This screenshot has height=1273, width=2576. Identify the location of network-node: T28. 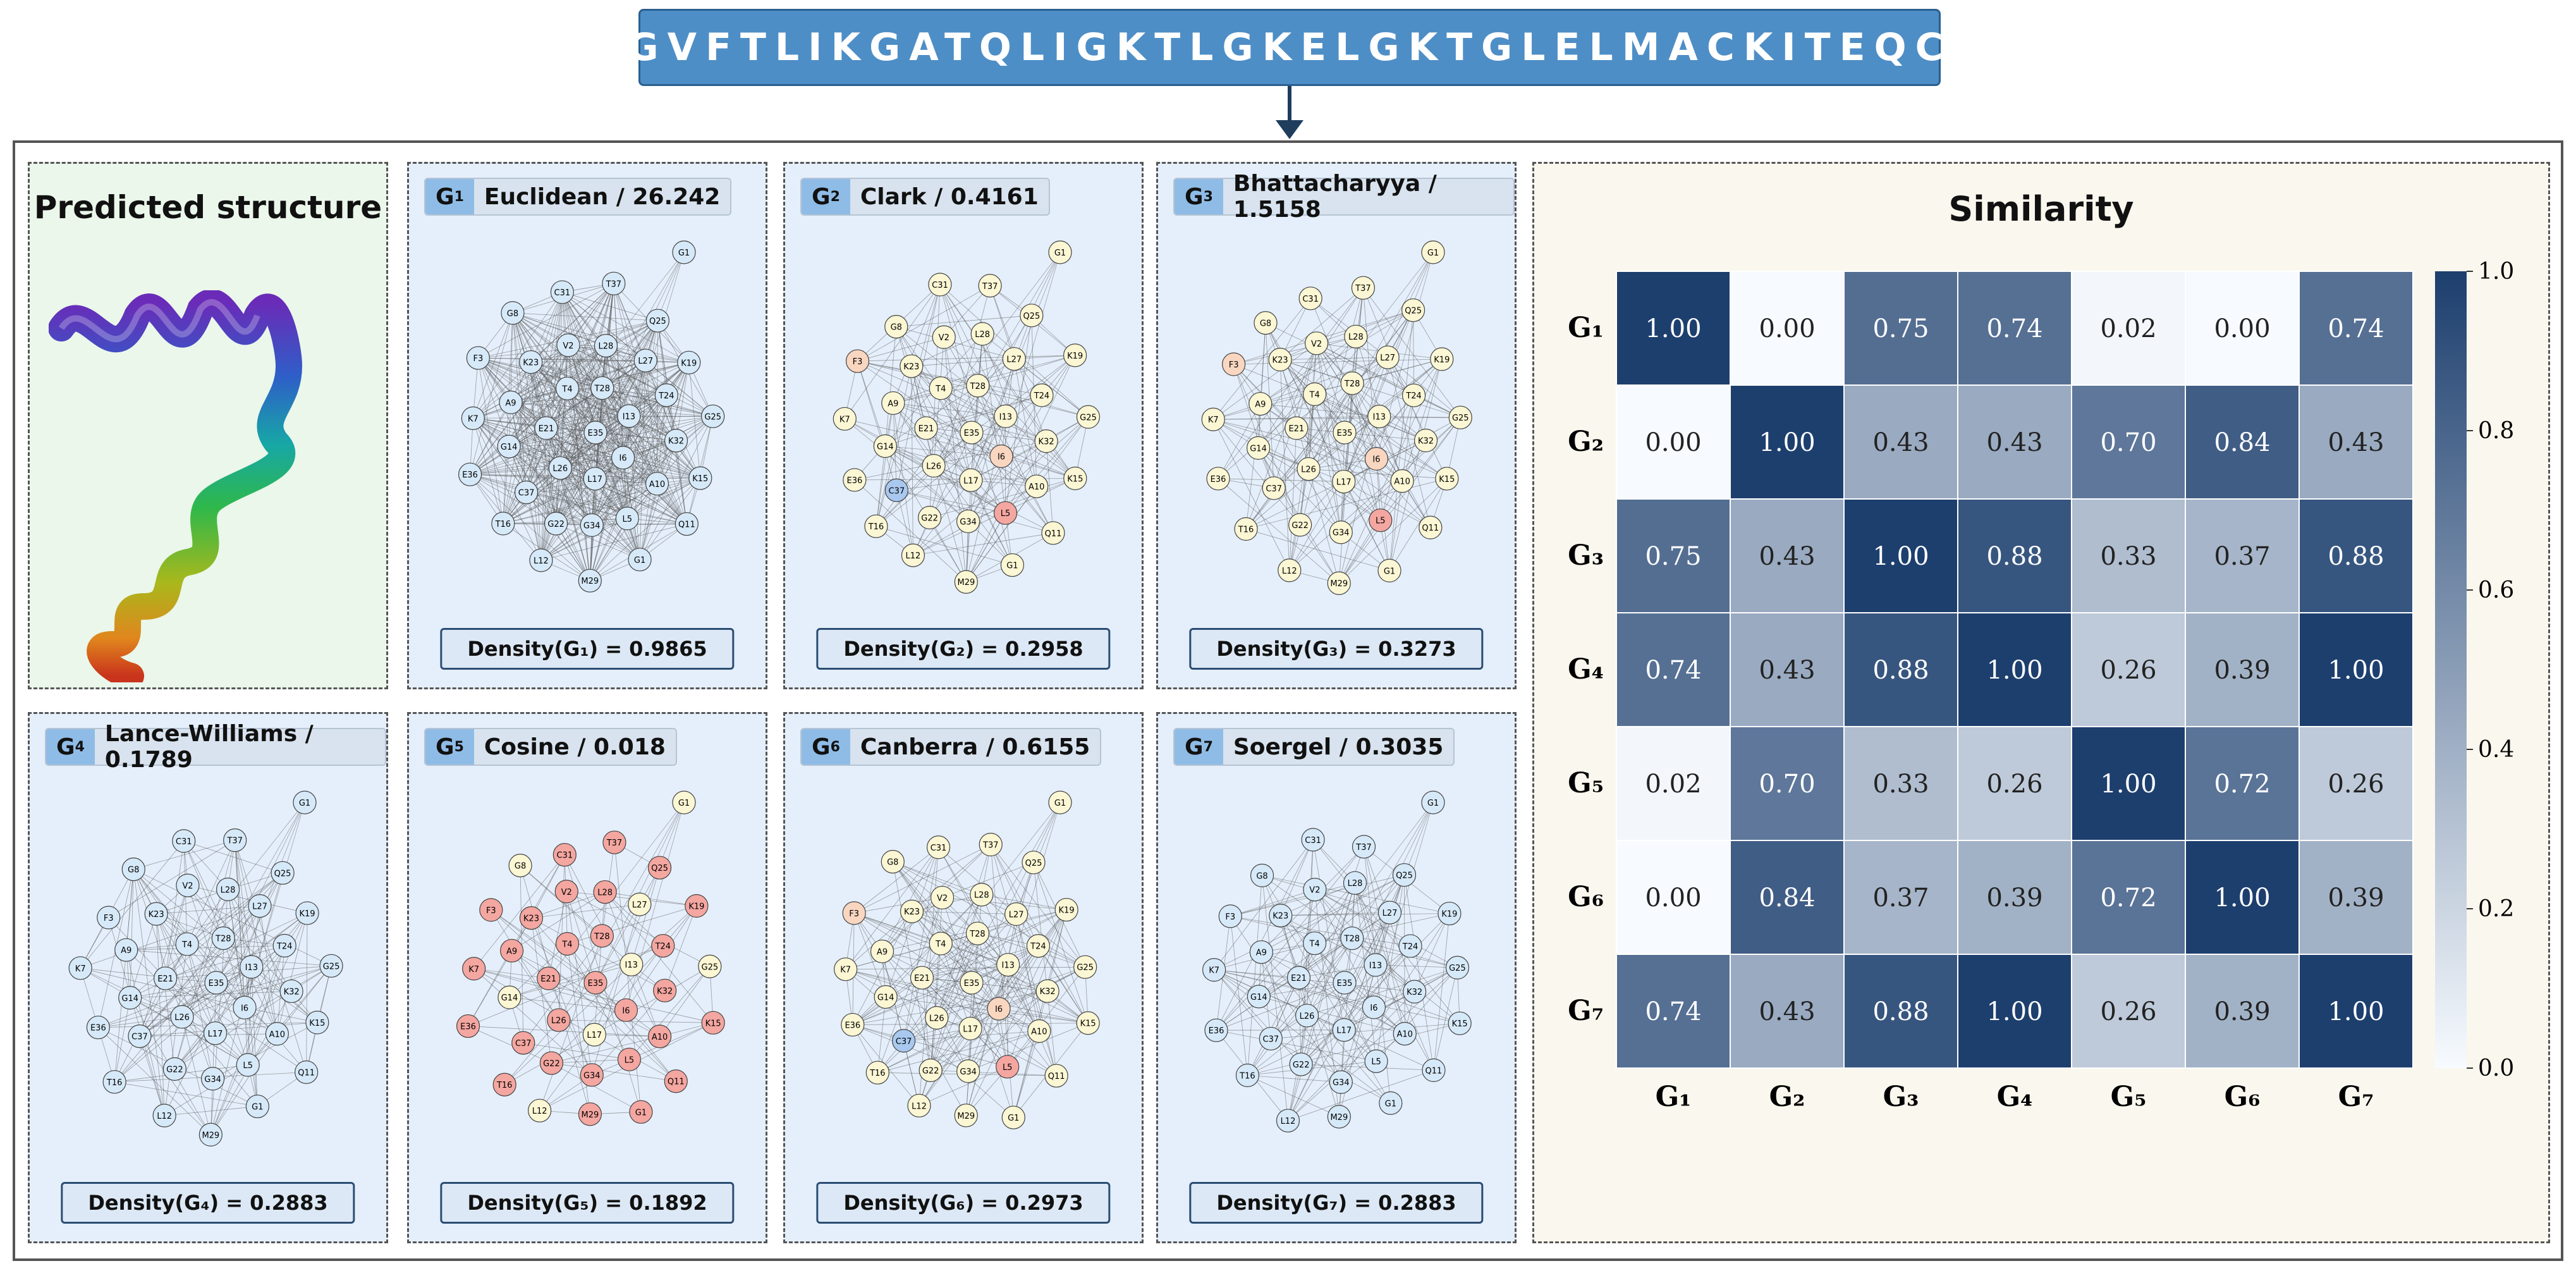
(978, 386).